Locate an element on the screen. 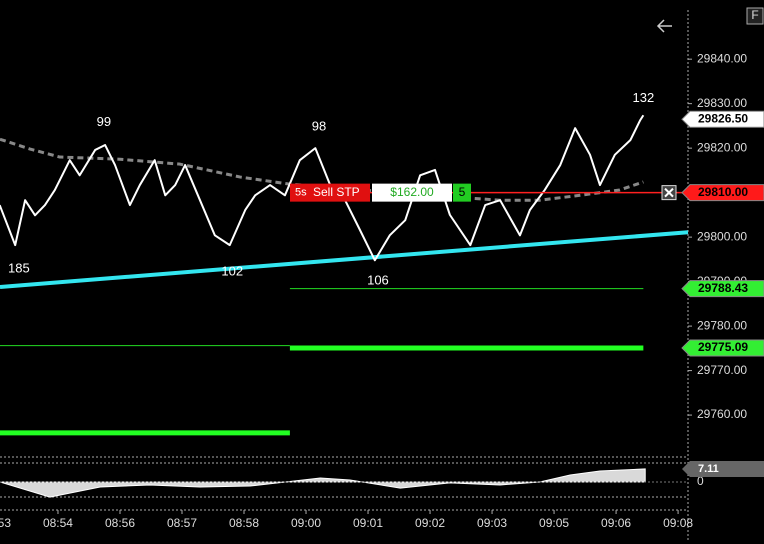  y-tick-label: 29780.00 is located at coordinates (722, 325).